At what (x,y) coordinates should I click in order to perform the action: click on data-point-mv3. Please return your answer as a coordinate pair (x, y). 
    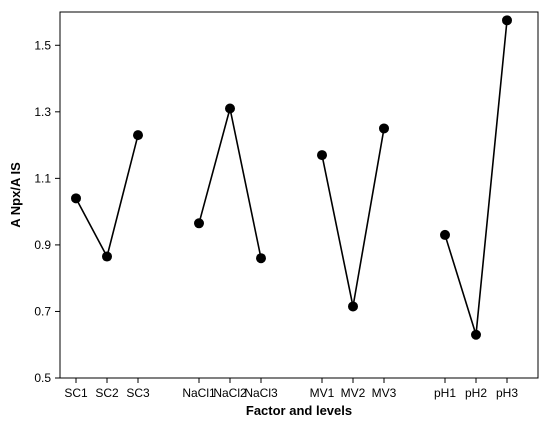
    Looking at the image, I should click on (384, 128).